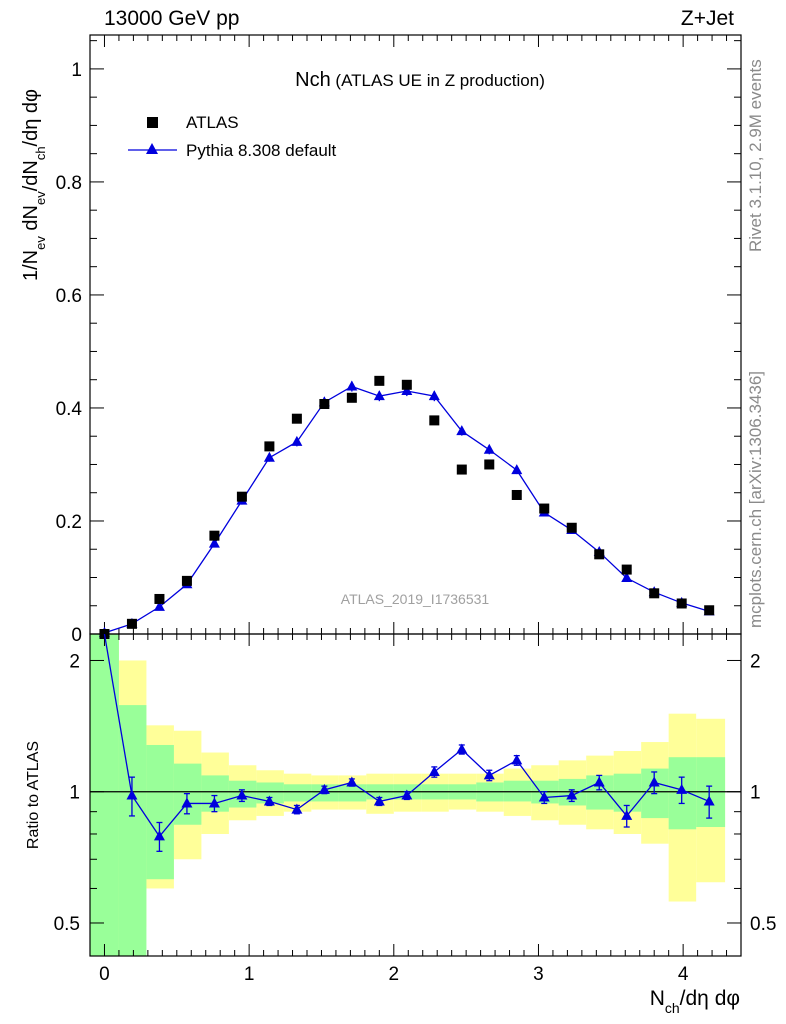 Image resolution: width=786 pixels, height=1024 pixels. Describe the element at coordinates (755, 793) in the screenshot. I see `ratio-y-tick-label-right: 1` at that location.